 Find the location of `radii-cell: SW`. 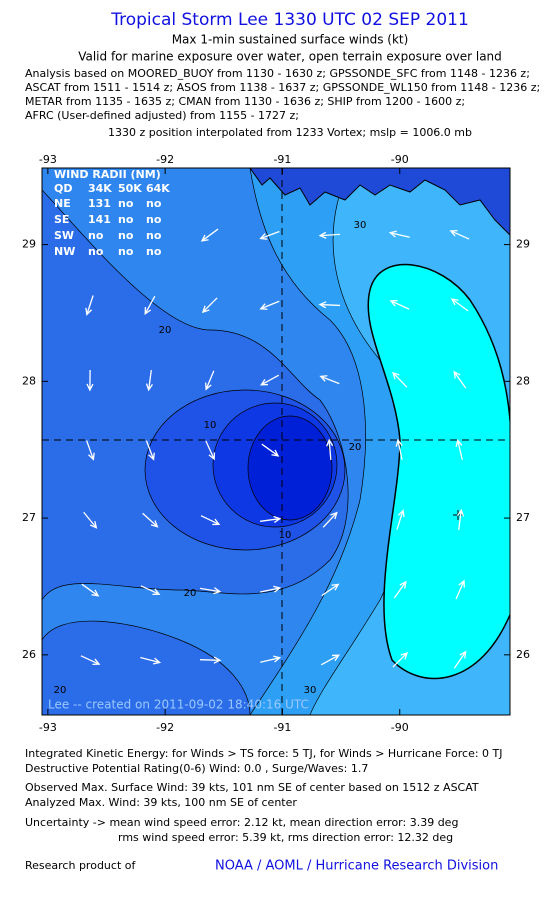

radii-cell: SW is located at coordinates (64, 235).